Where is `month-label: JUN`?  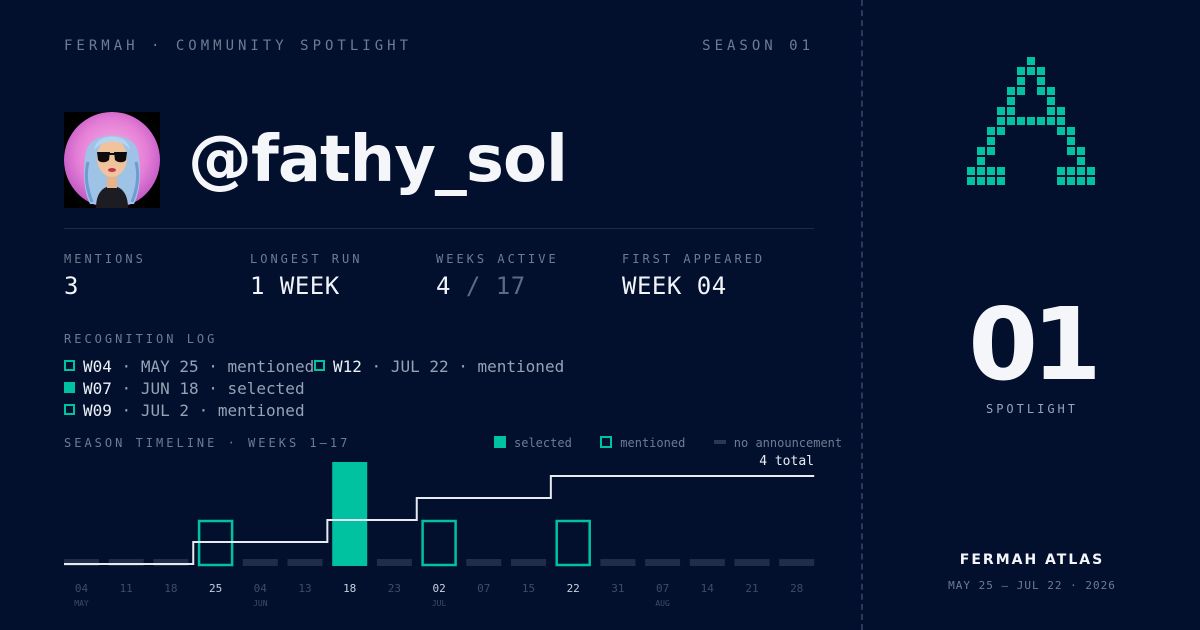
month-label: JUN is located at coordinates (260, 603).